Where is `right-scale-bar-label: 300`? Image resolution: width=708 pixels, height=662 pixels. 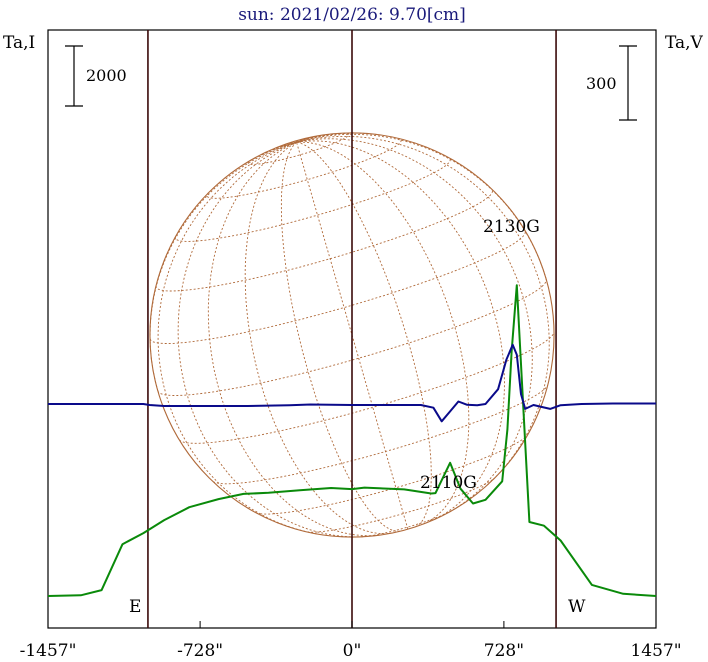
right-scale-bar-label: 300 is located at coordinates (601, 83).